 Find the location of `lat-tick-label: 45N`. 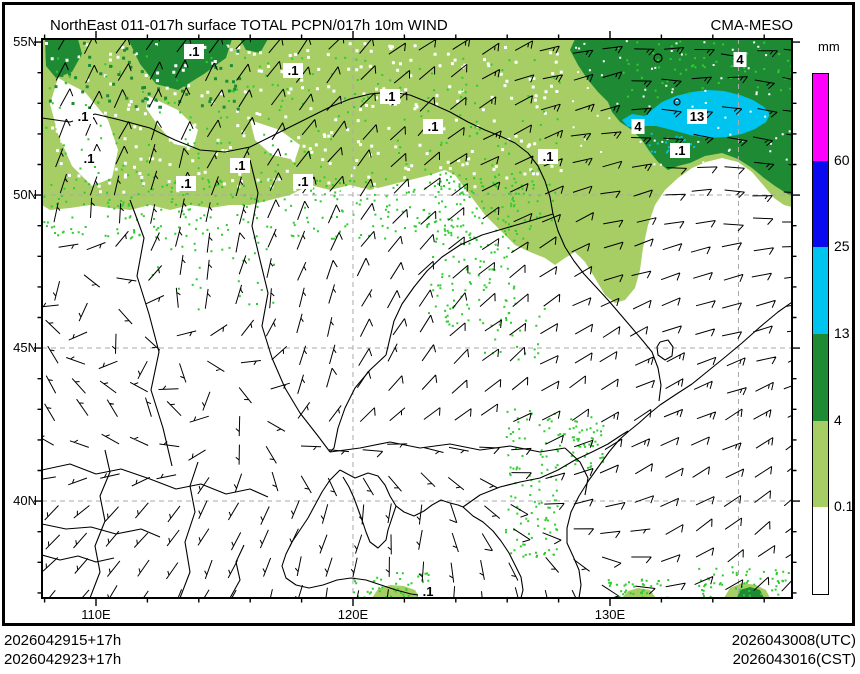

lat-tick-label: 45N is located at coordinates (25, 348).